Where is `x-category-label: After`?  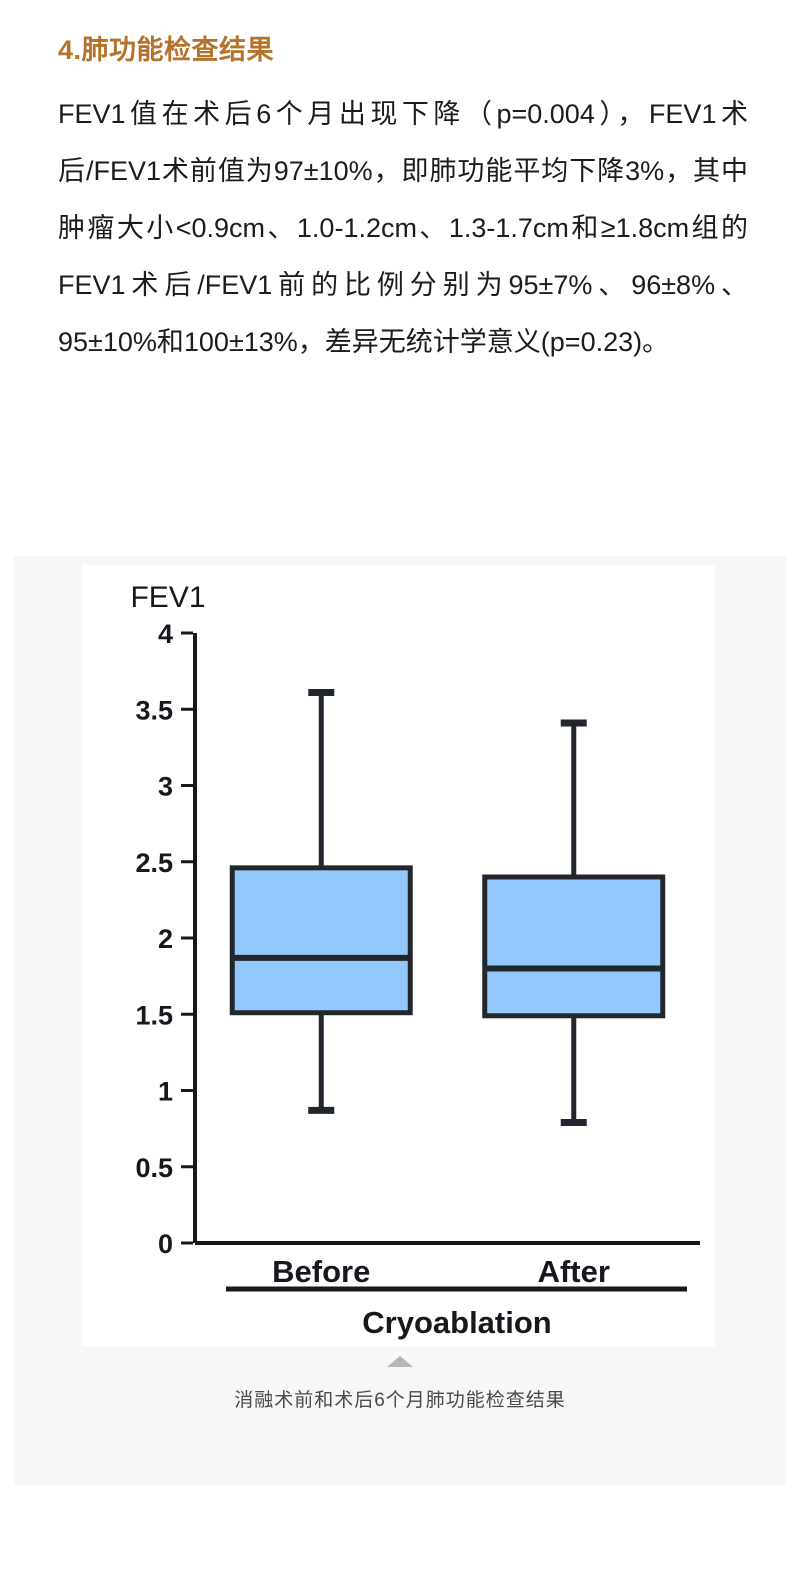 x-category-label: After is located at coordinates (574, 1271).